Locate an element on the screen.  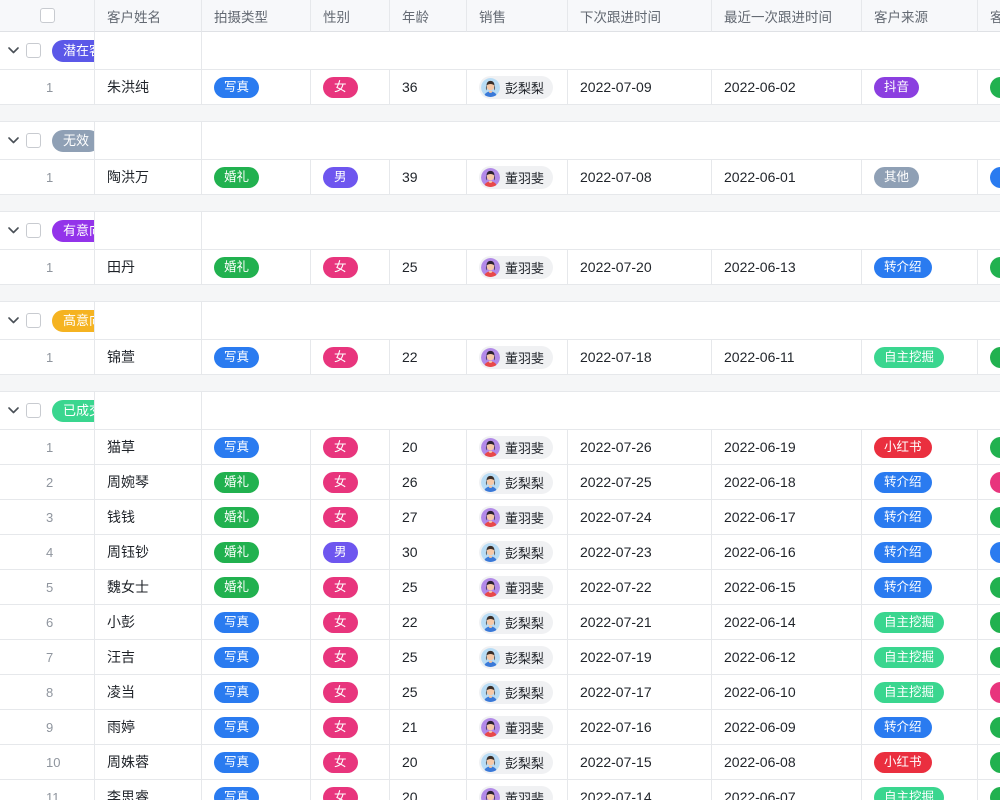
cell-customer-name: 周钰钞 is located at coordinates (148, 552).